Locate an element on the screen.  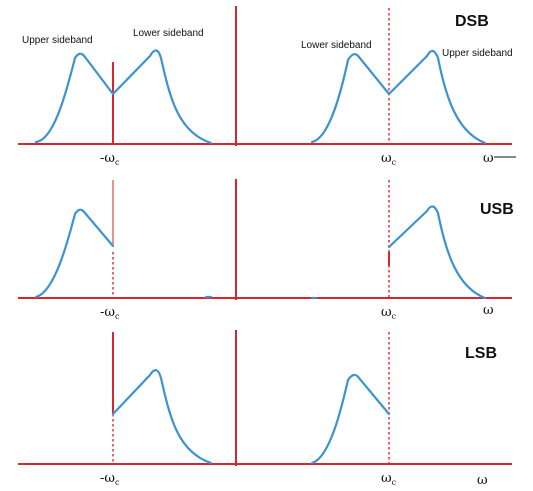
dsb-pos-upper-sideband-label: Upper sideband is located at coordinates (477, 53).